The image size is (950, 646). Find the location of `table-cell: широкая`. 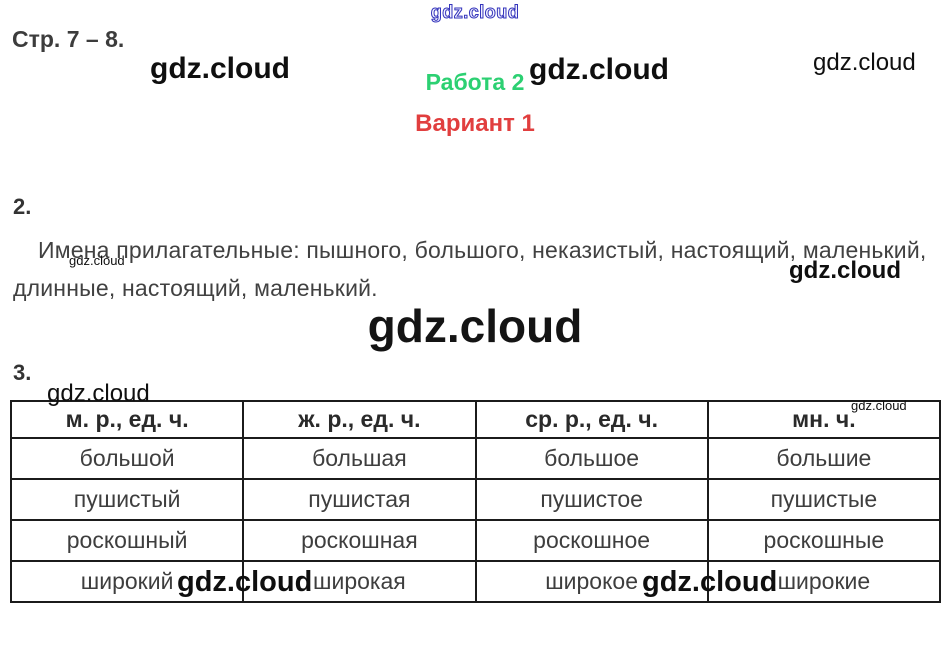

table-cell: широкая is located at coordinates (359, 581).